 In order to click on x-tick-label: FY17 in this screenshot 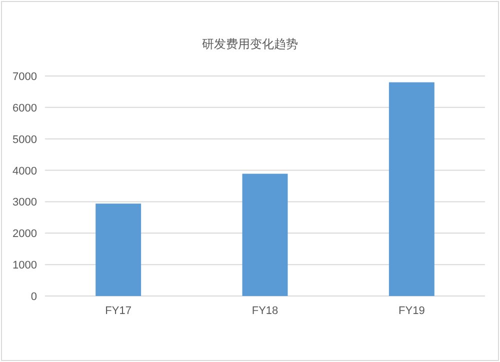, I will do `click(118, 311)`.